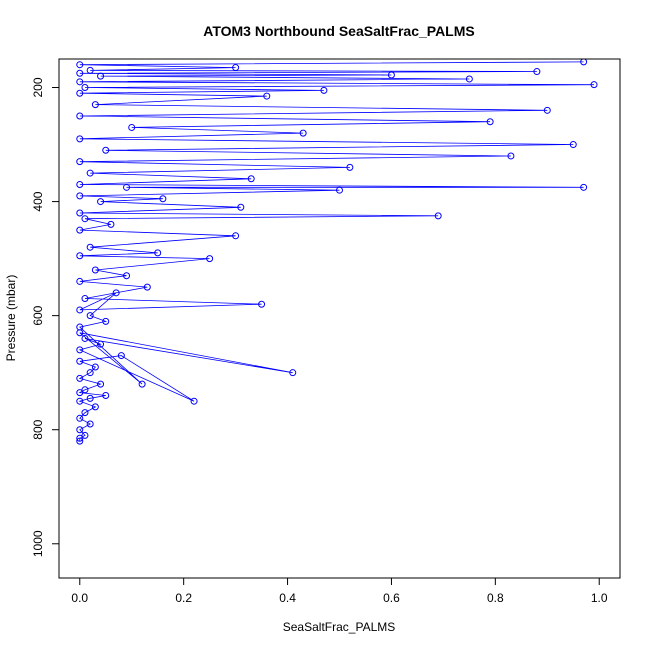  I want to click on chart-title: ATOM3 Northbound SeaSaltFrac_PALMS, so click(338, 31).